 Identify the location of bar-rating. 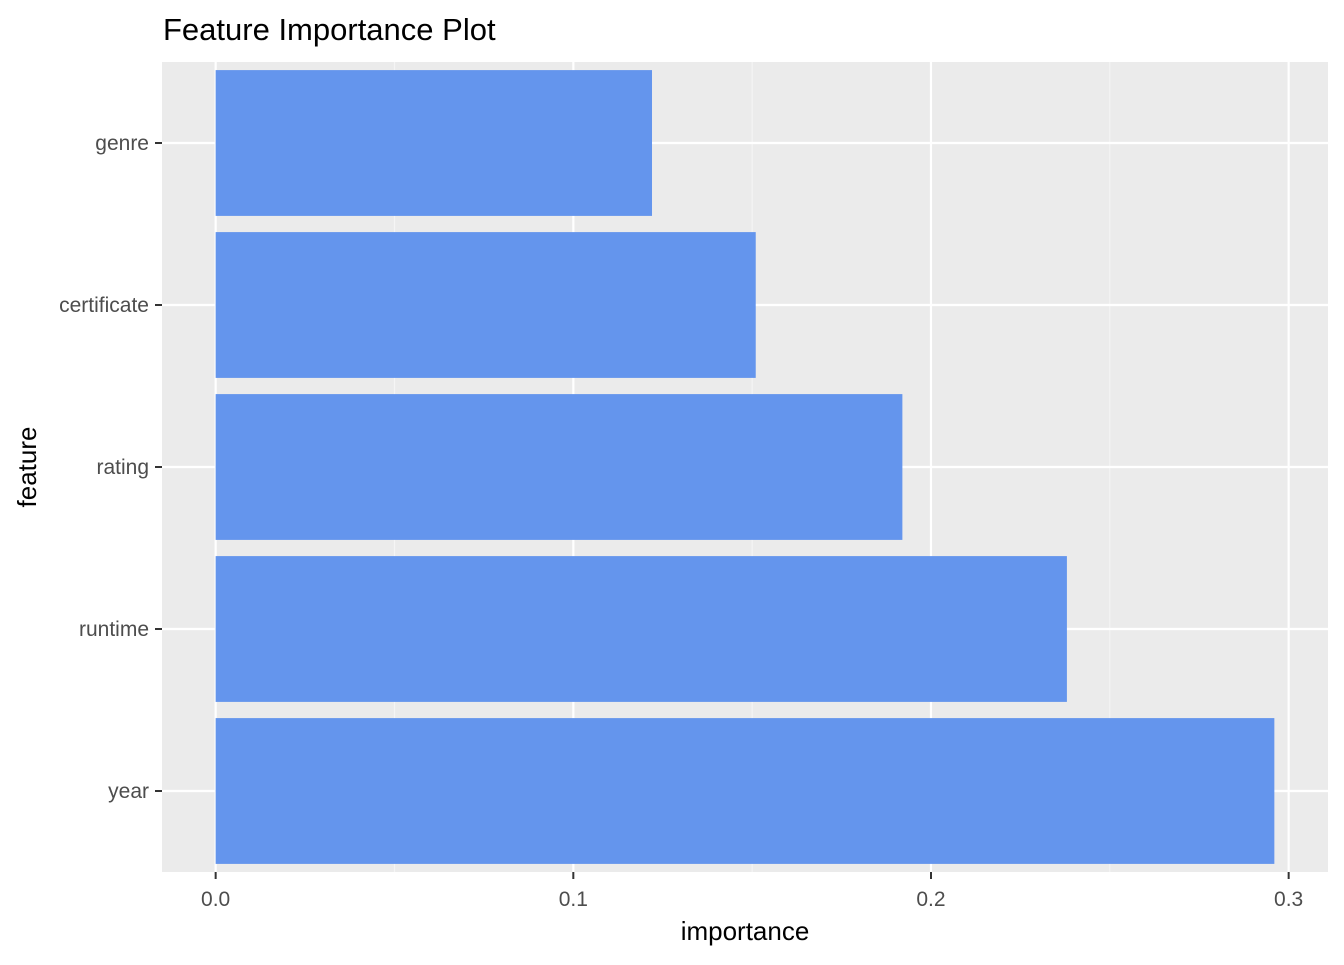
(559, 467).